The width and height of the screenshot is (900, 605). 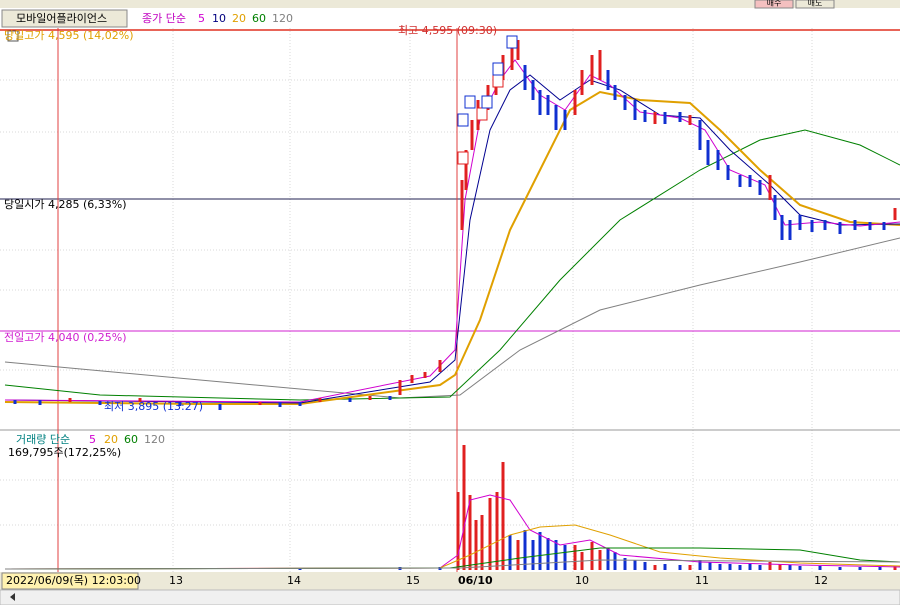 What do you see at coordinates (73, 580) in the screenshot?
I see `cursor-date: 2022/06/09(목) 12:03:00` at bounding box center [73, 580].